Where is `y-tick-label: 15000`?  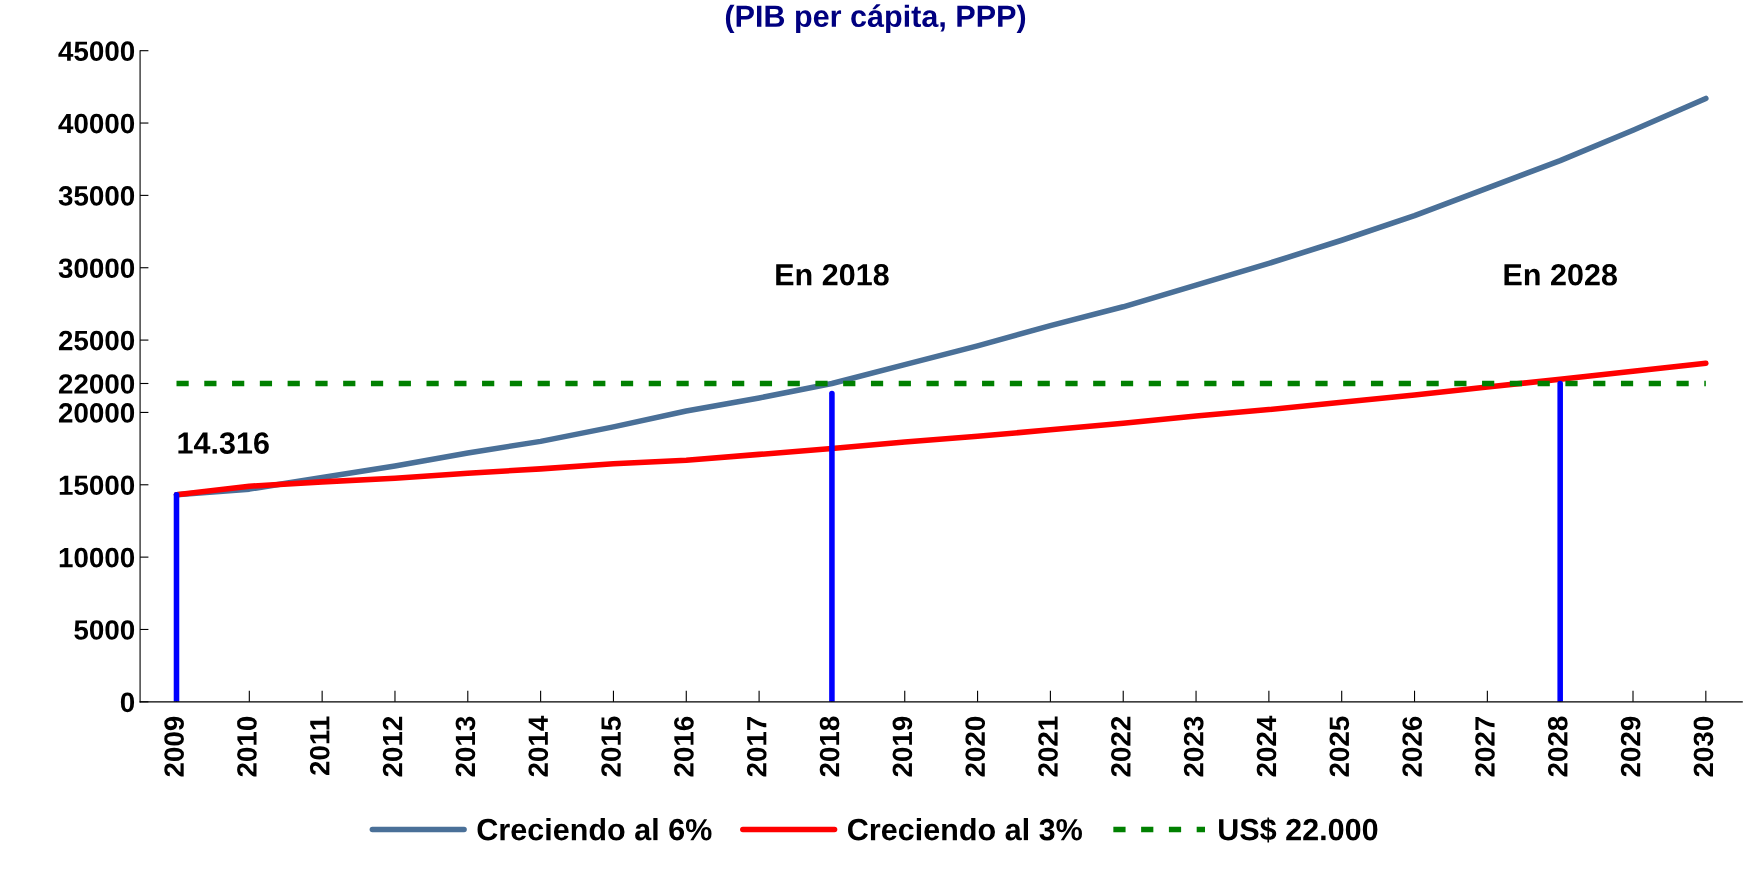
y-tick-label: 15000 is located at coordinates (97, 485).